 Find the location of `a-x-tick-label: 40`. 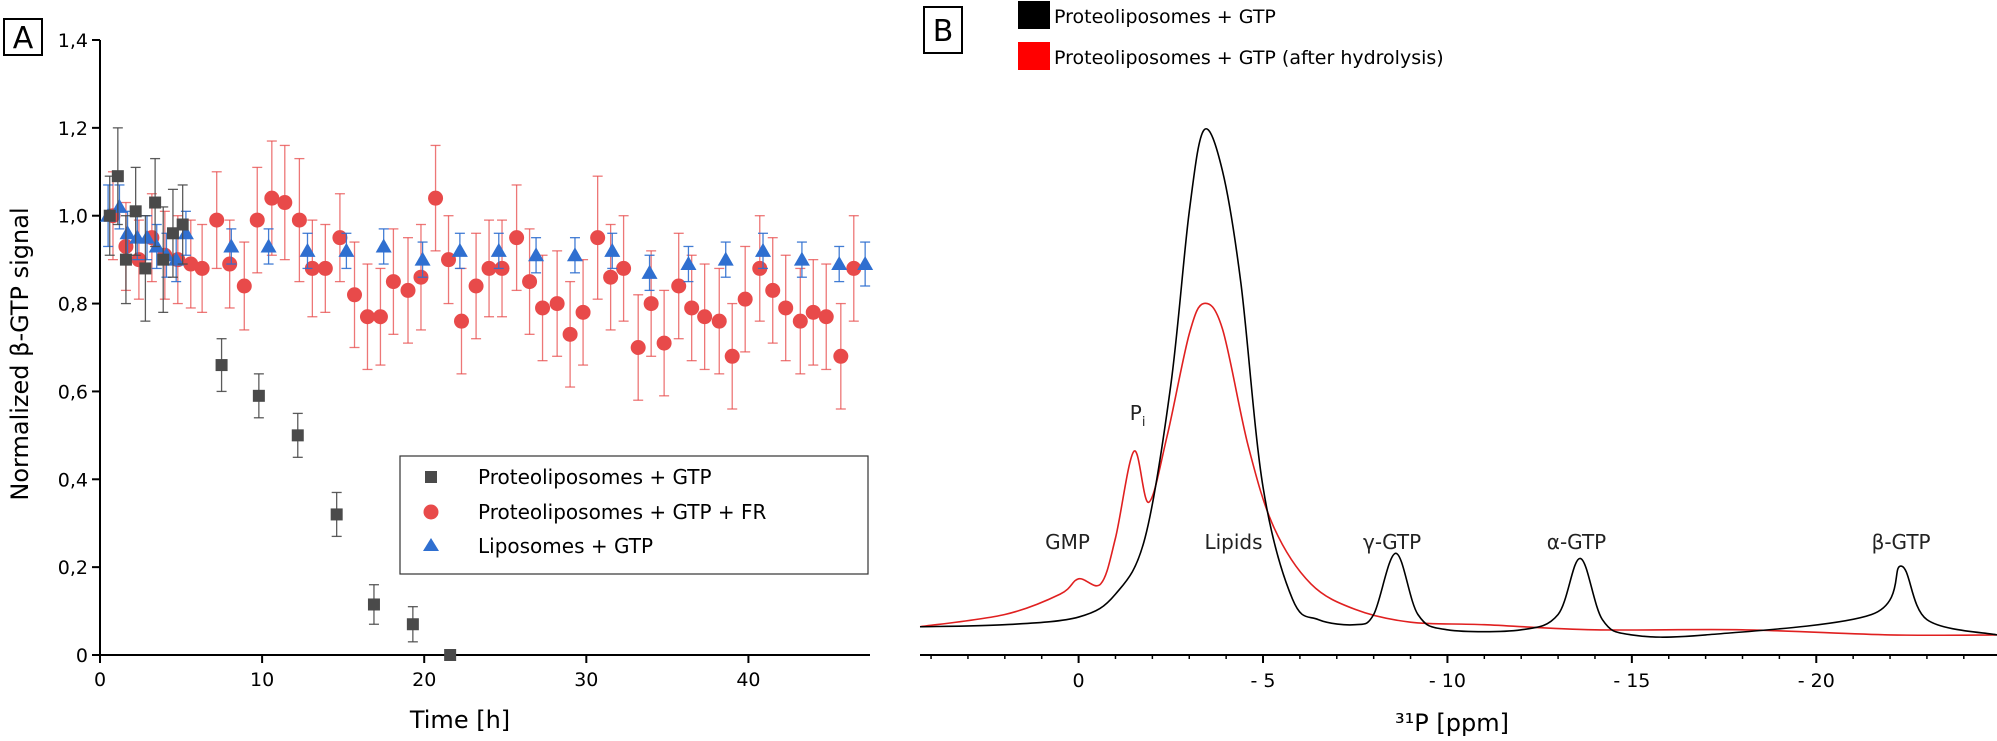

a-x-tick-label: 40 is located at coordinates (748, 680).